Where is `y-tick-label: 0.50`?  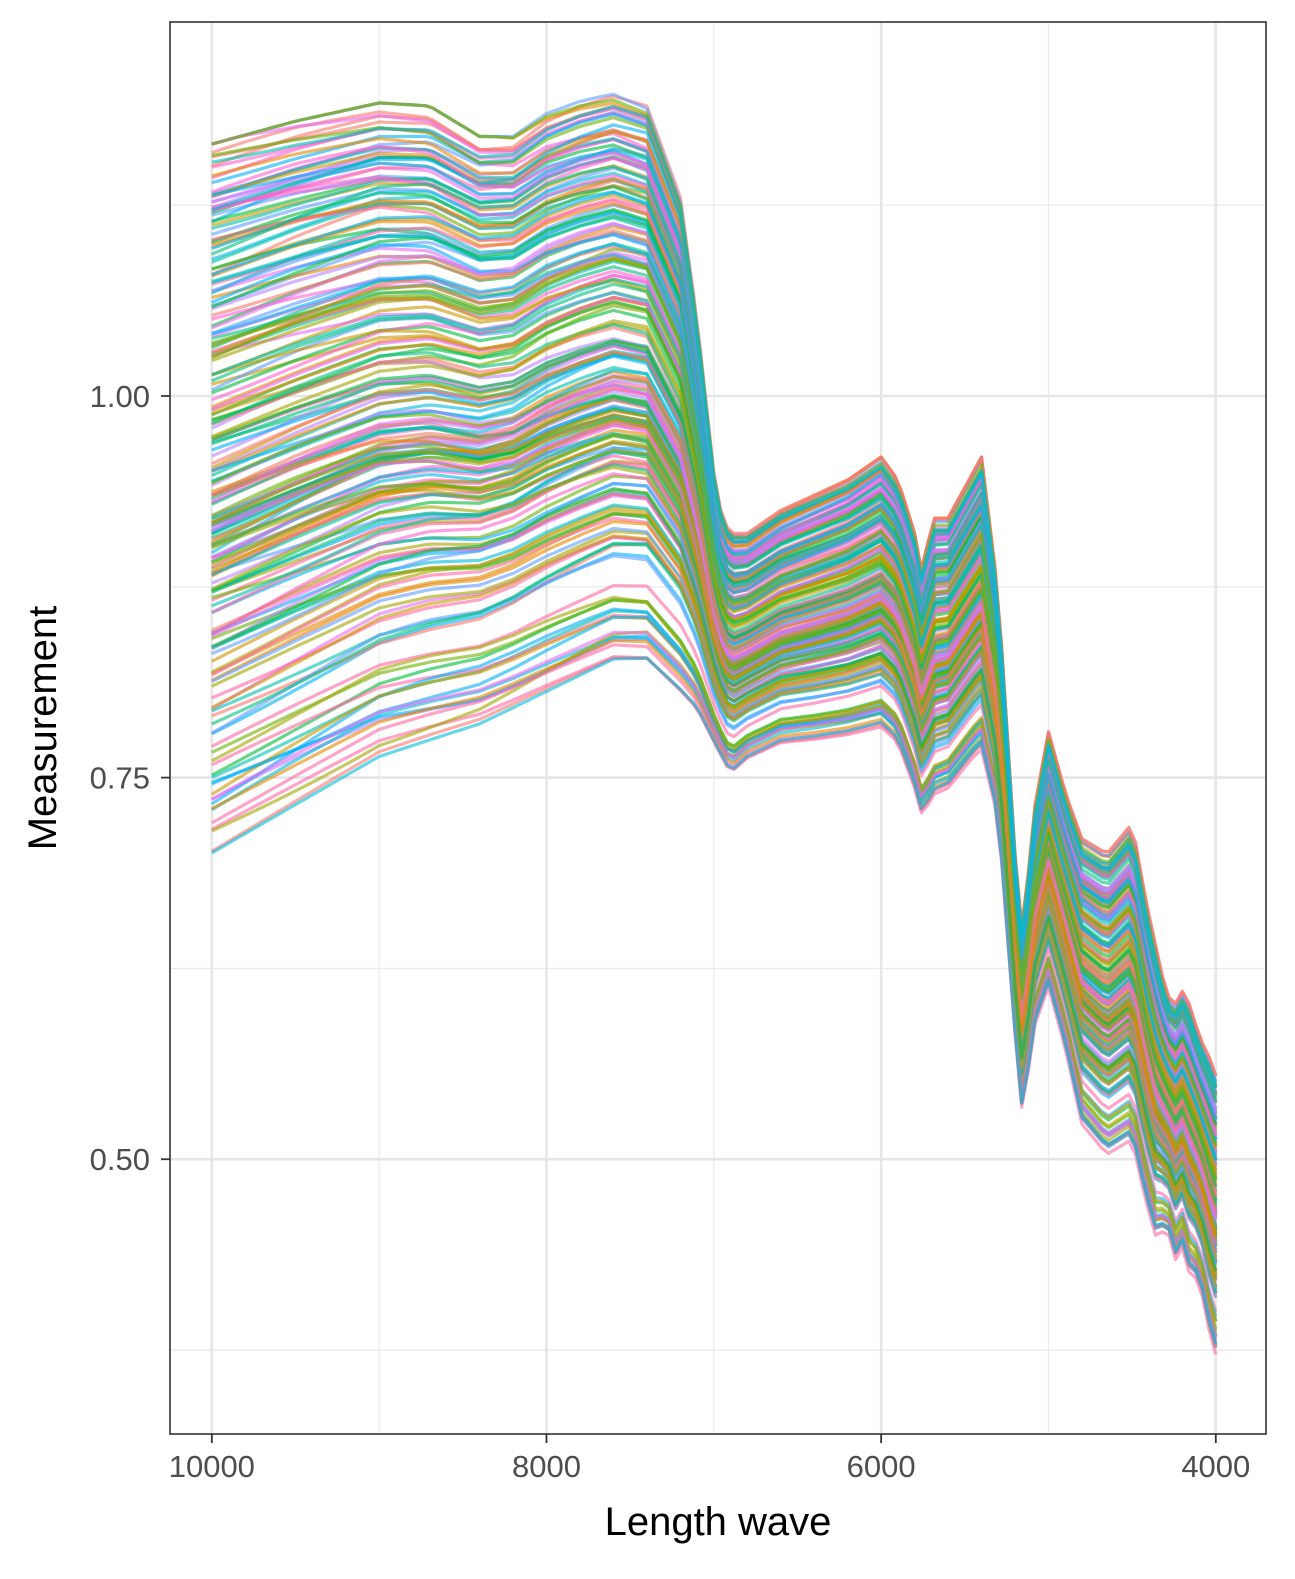
y-tick-label: 0.50 is located at coordinates (120, 1159).